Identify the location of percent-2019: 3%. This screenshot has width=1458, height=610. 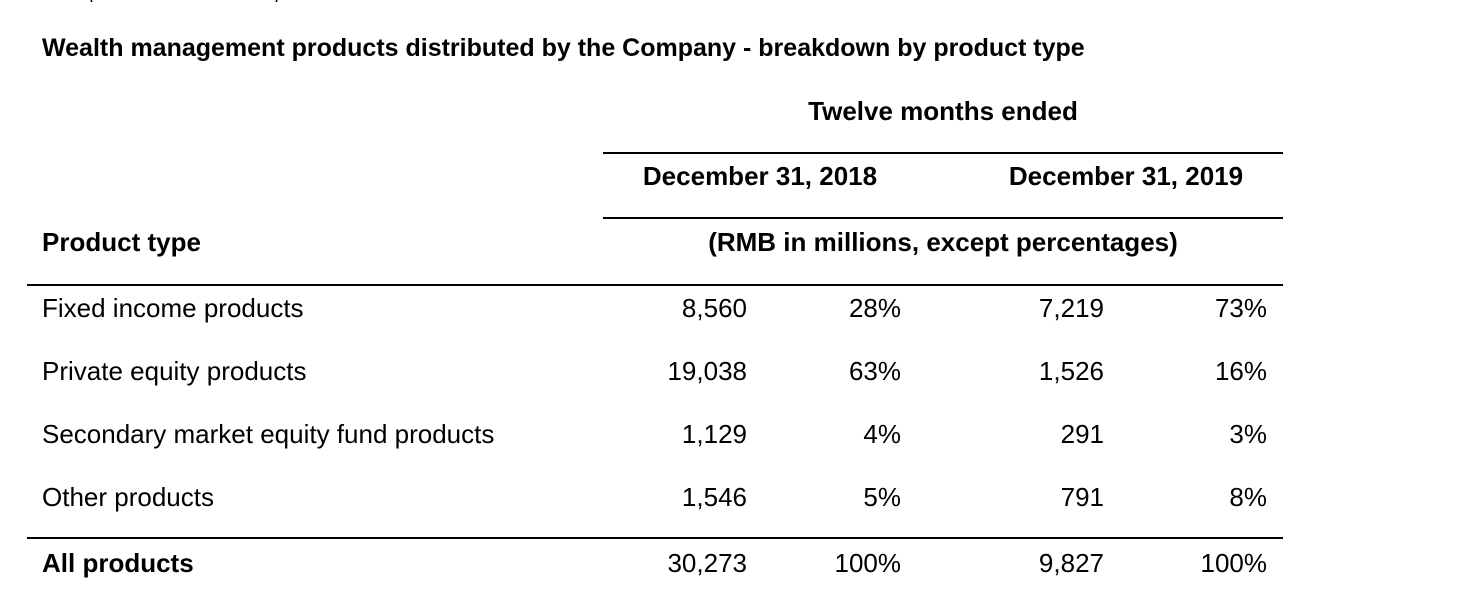
(1248, 434).